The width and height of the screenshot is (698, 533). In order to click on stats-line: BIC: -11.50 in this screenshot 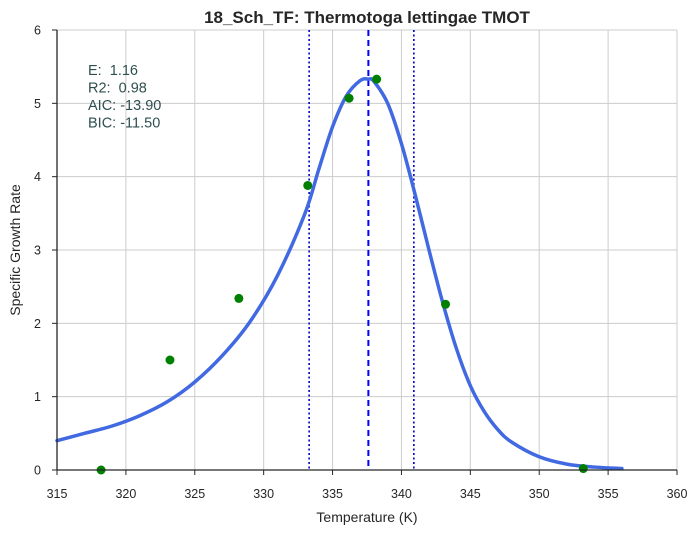, I will do `click(124, 124)`.